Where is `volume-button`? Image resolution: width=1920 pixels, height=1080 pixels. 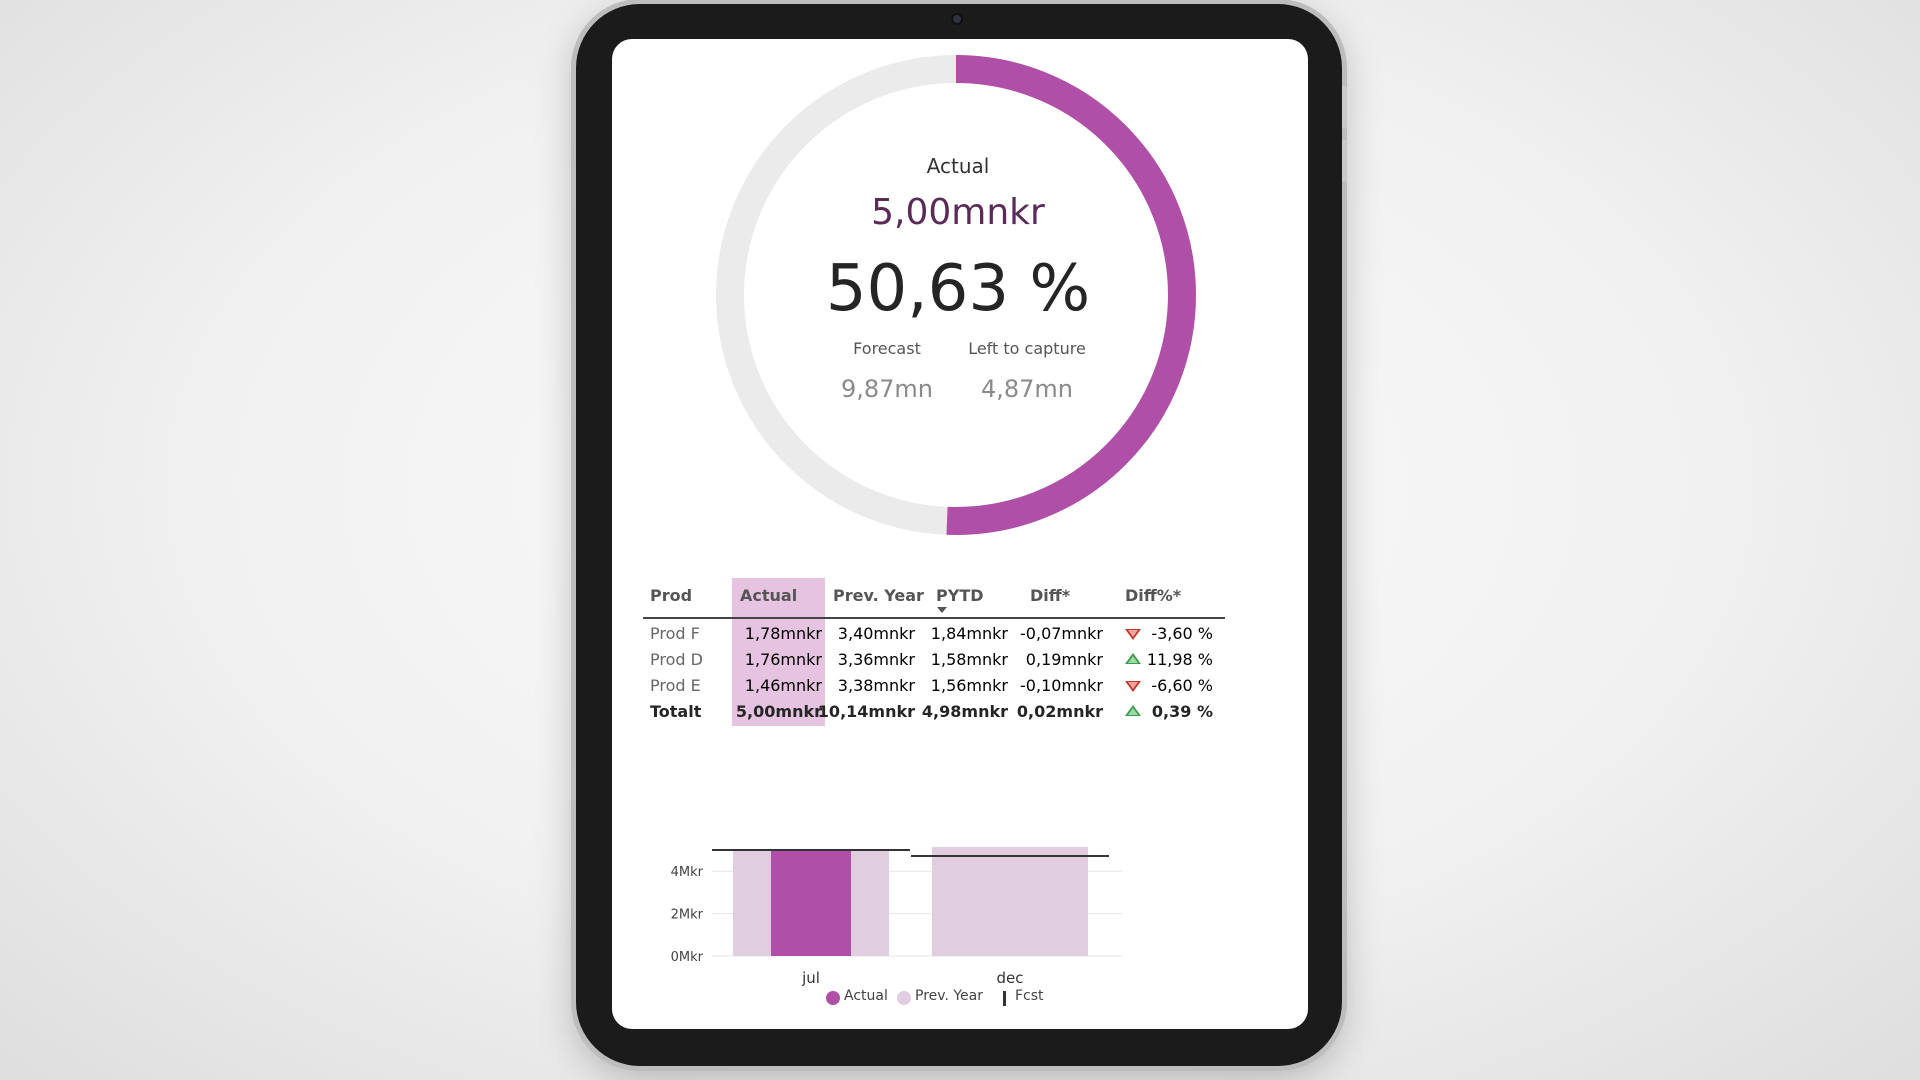
volume-button is located at coordinates (1344, 107).